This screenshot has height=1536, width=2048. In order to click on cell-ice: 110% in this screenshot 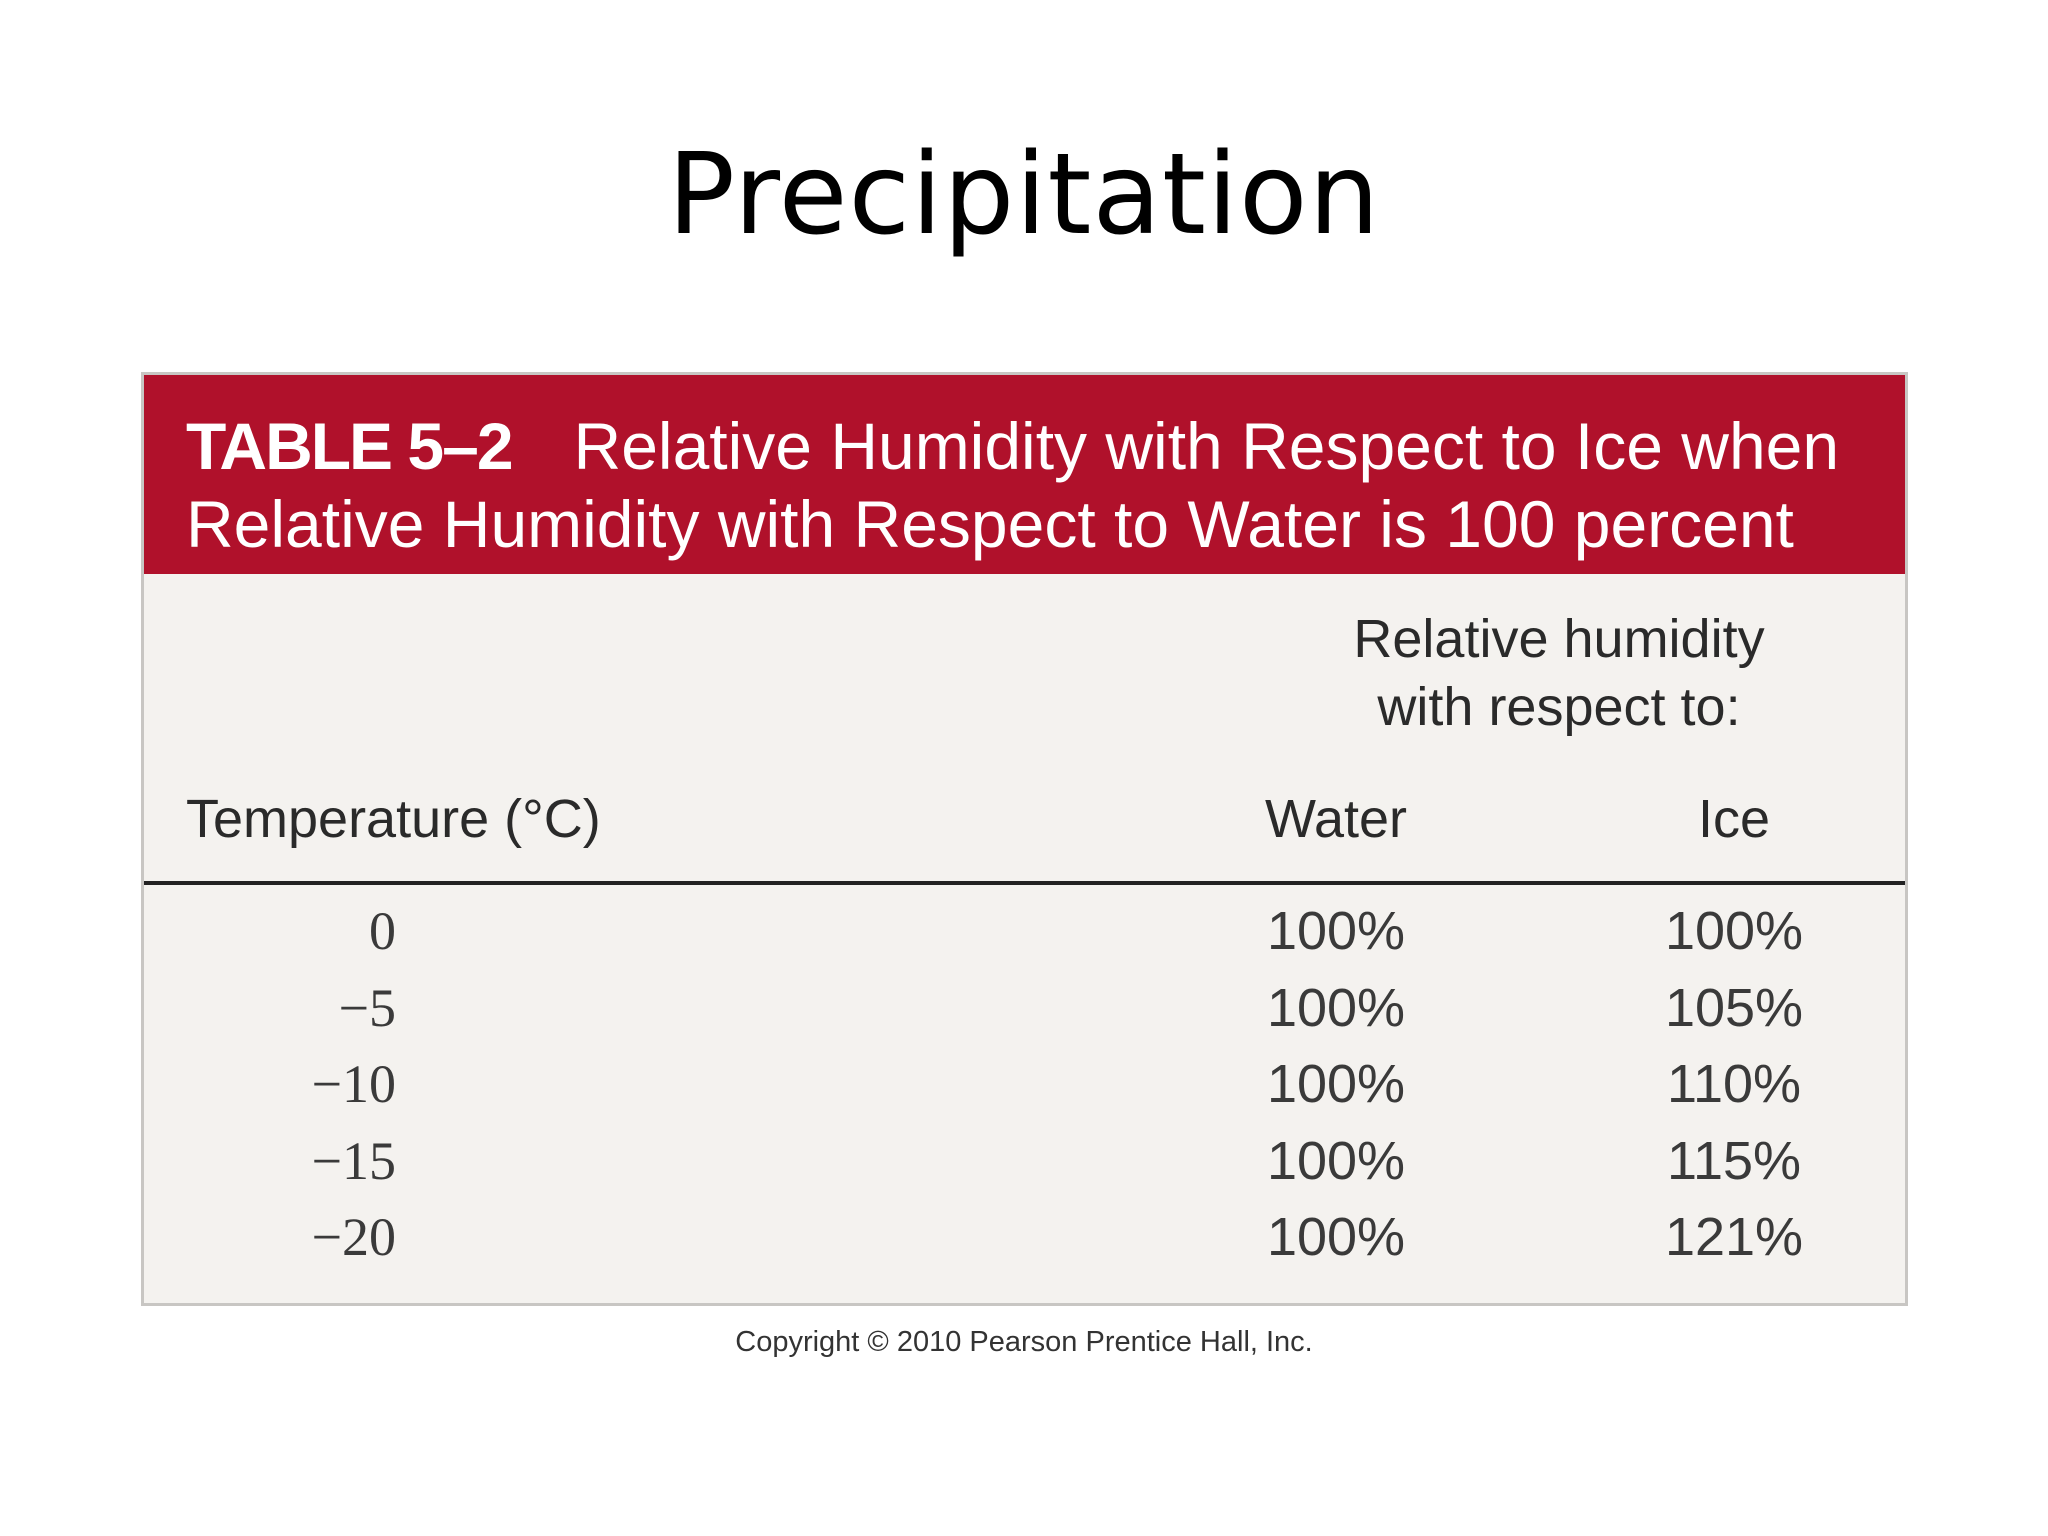, I will do `click(1734, 1084)`.